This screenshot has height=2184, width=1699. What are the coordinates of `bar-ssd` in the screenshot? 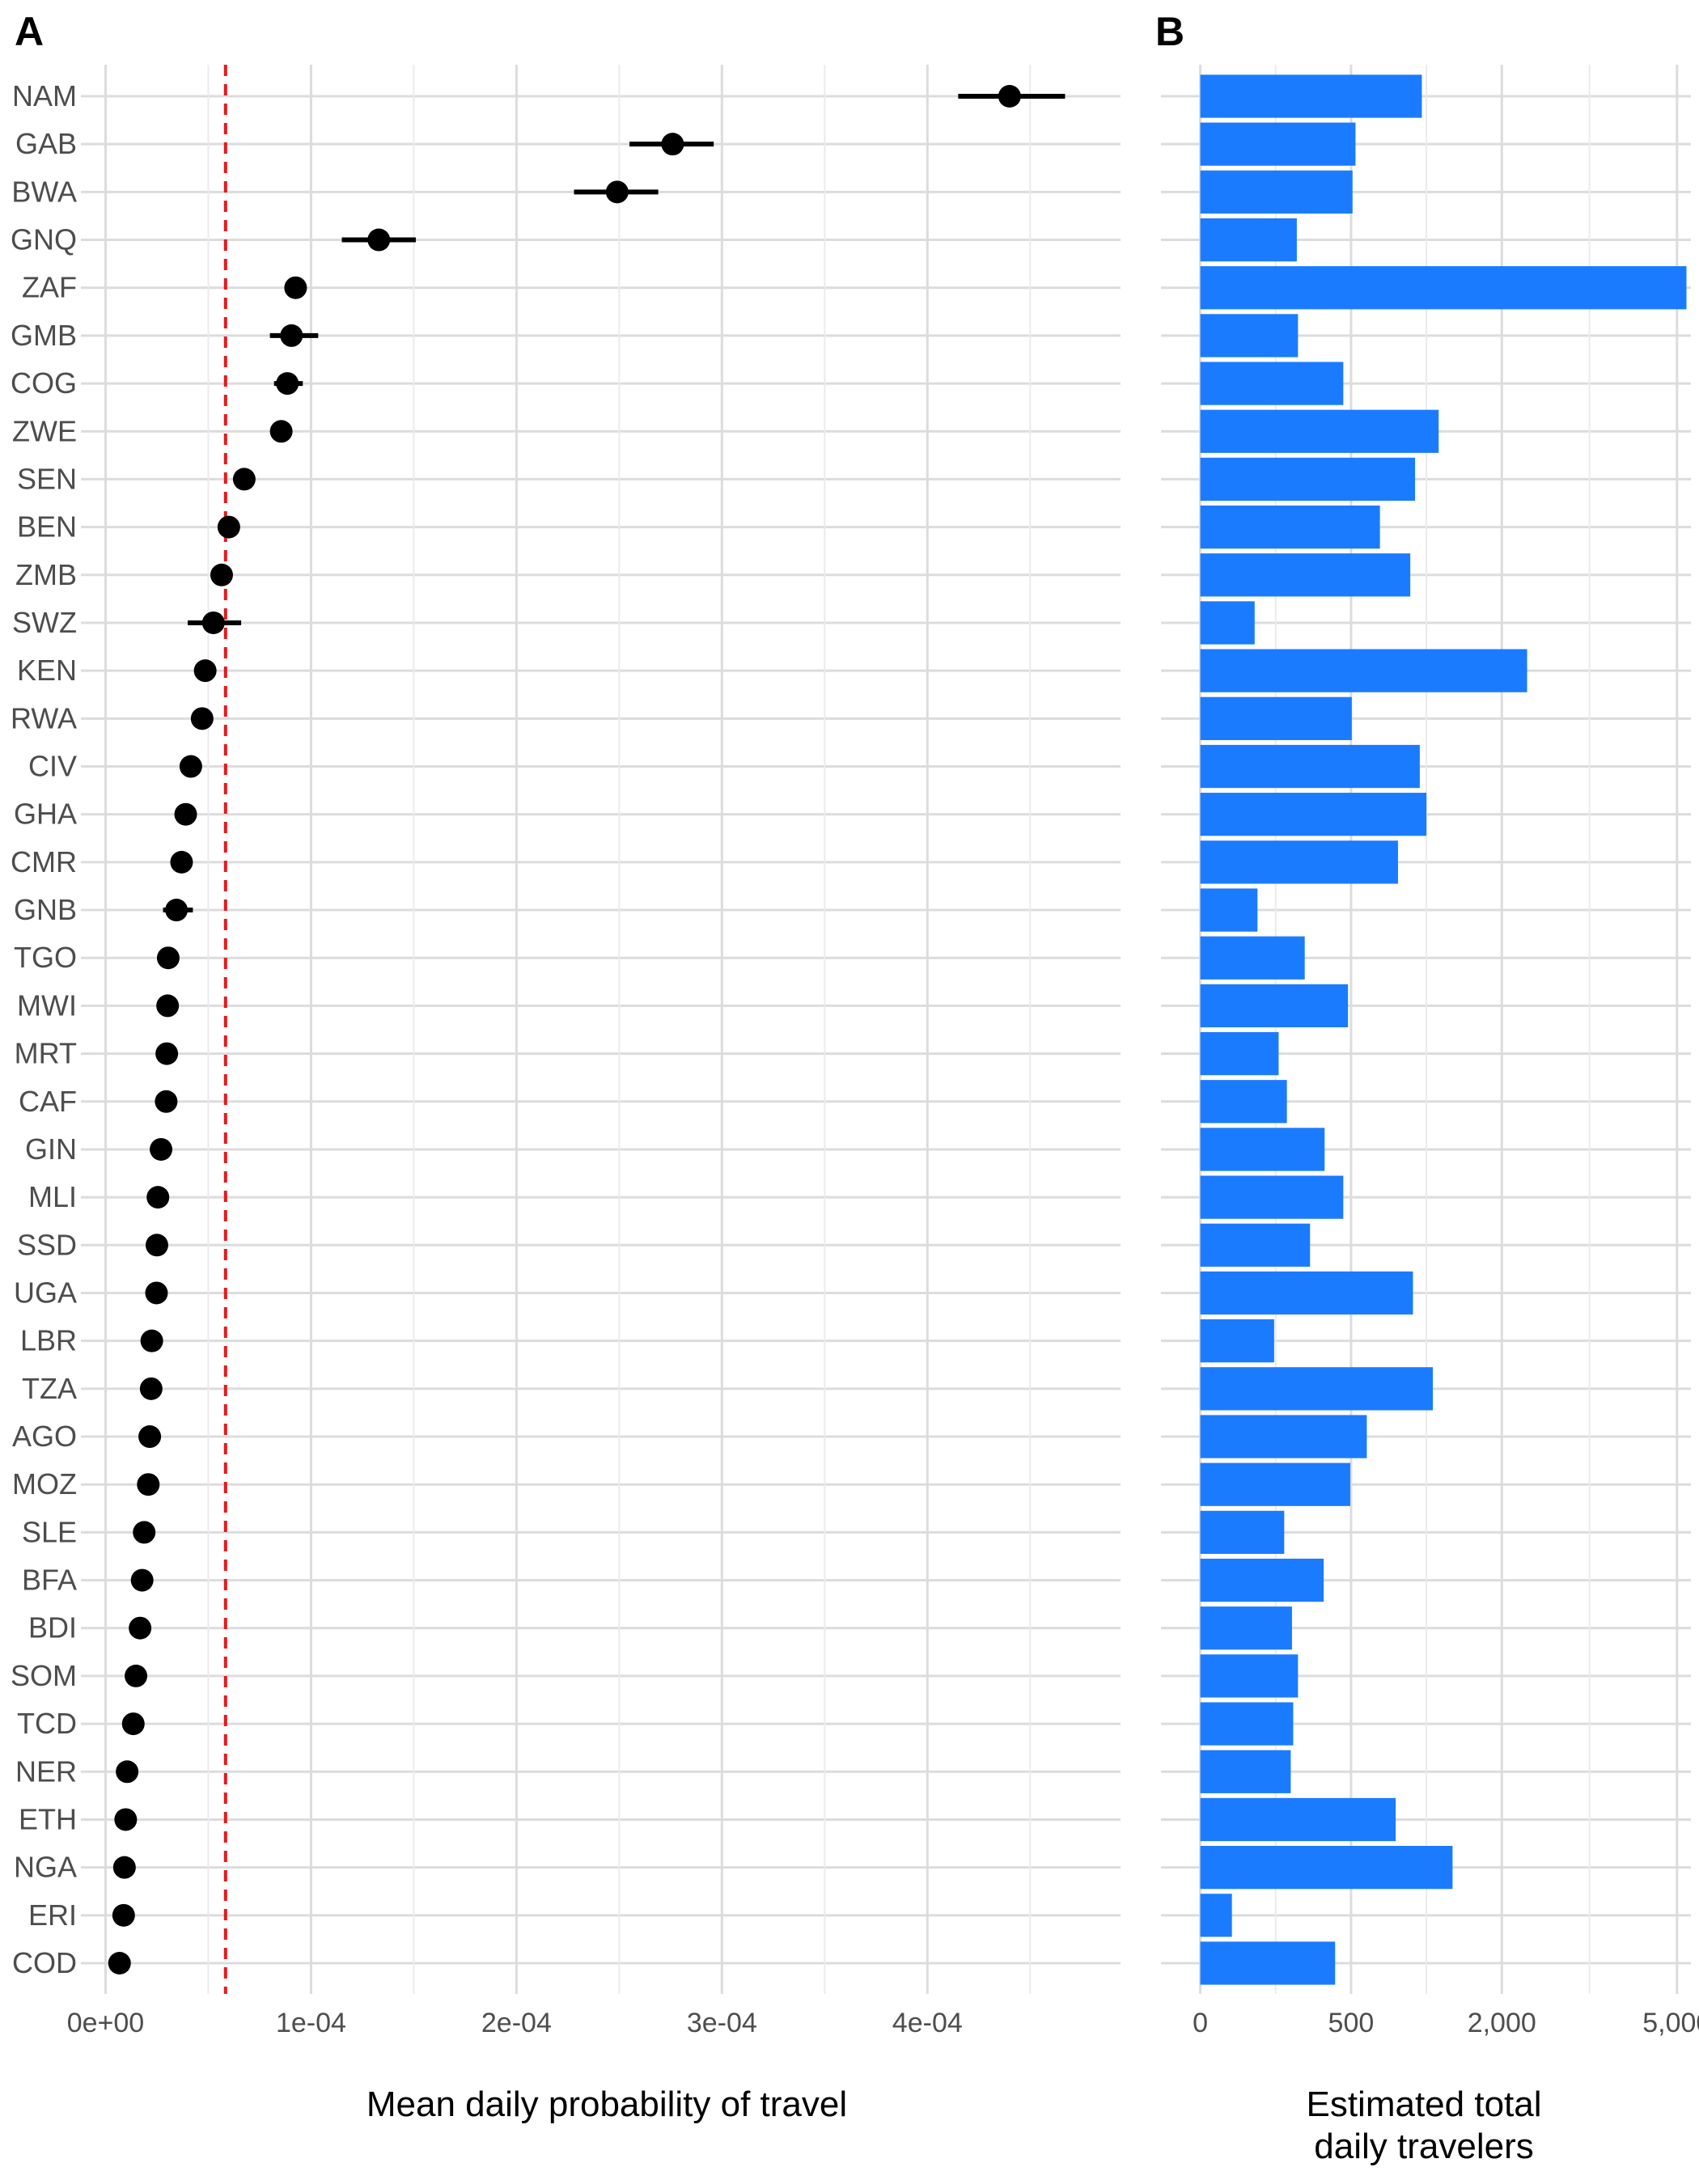 It's located at (1255, 1245).